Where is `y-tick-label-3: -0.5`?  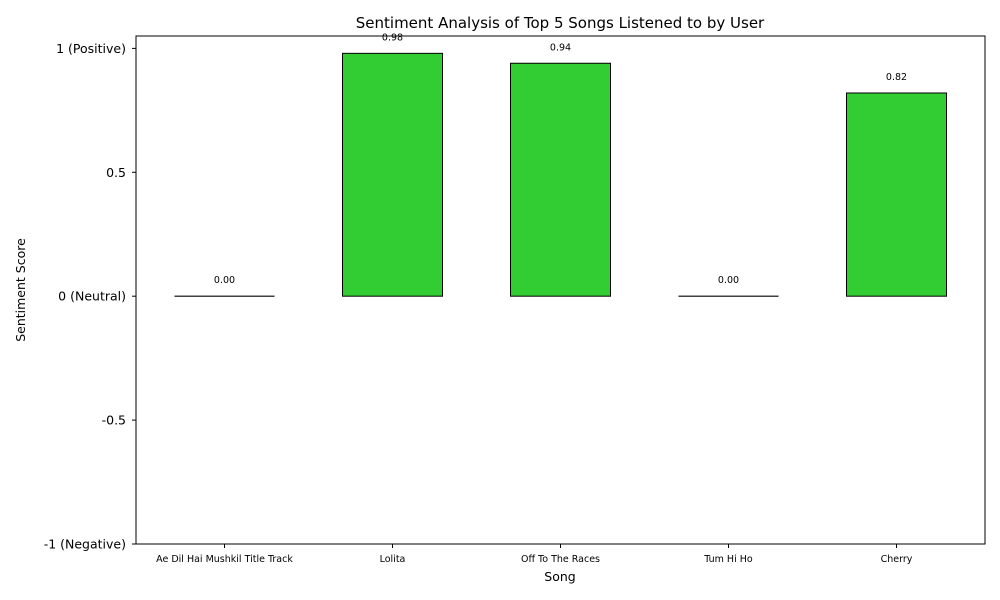
y-tick-label-3: -0.5 is located at coordinates (114, 420).